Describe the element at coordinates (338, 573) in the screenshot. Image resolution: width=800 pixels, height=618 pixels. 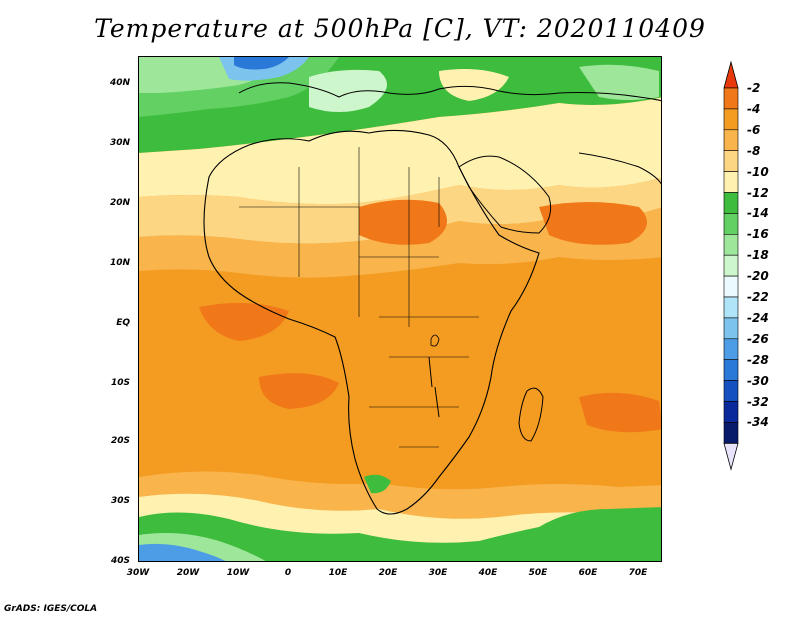
I see `x-tick-label: 10E` at that location.